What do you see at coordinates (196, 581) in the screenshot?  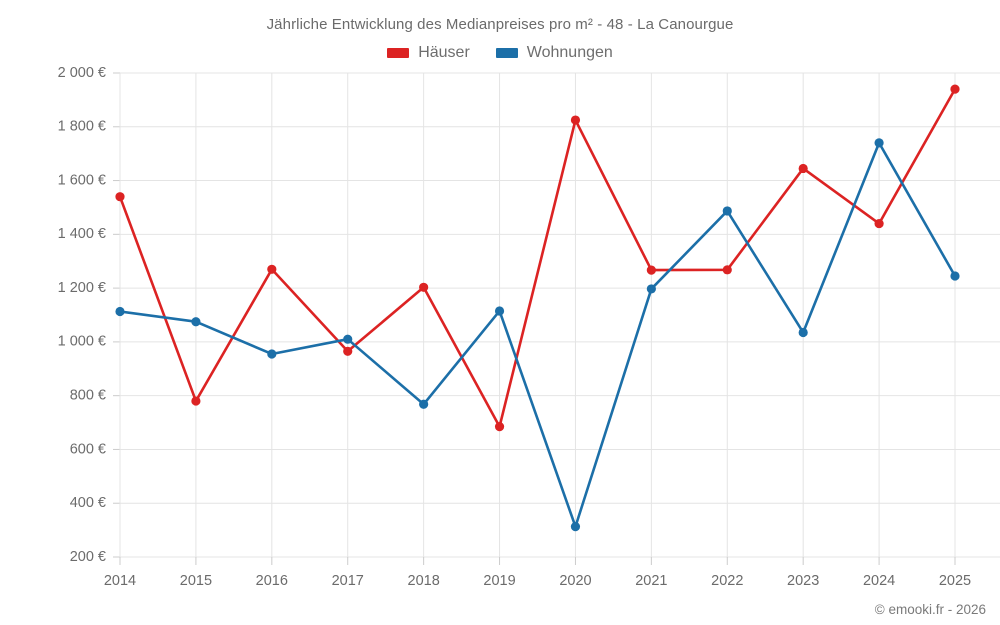 I see `x-axis-tick-label: 2015` at bounding box center [196, 581].